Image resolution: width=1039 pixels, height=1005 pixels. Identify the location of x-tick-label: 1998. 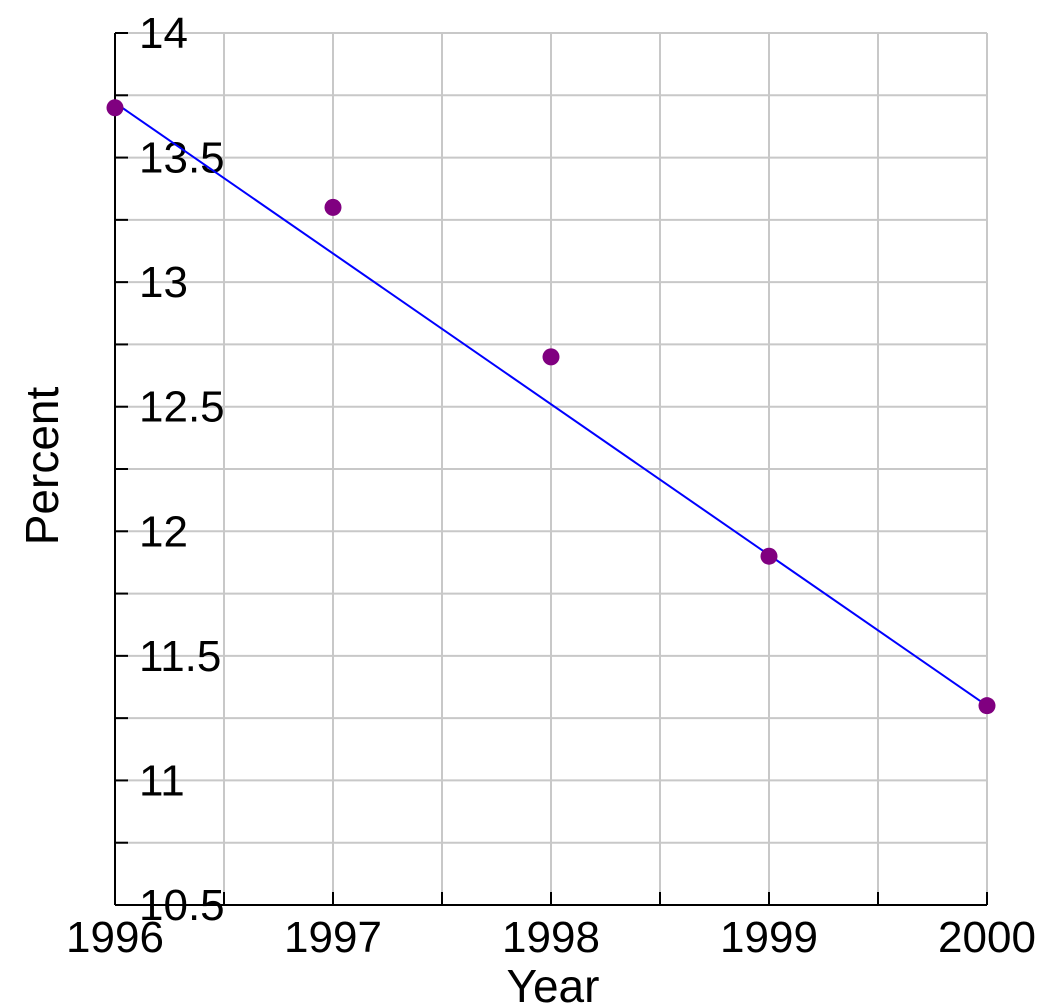
(551, 937).